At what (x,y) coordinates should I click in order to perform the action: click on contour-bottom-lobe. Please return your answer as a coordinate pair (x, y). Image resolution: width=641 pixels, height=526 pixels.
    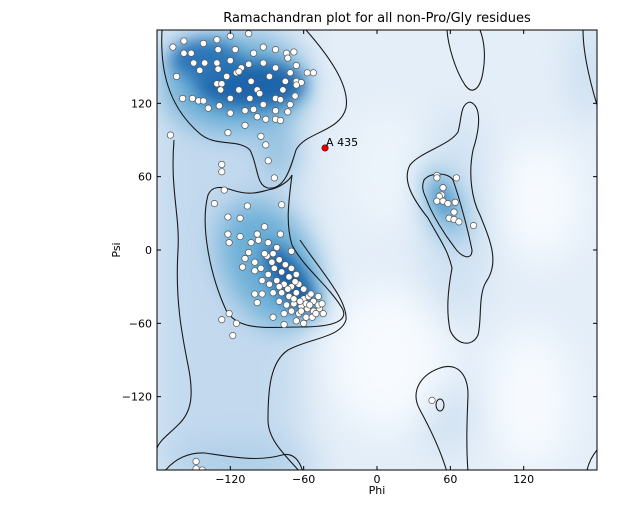
    Looking at the image, I should click on (234, 461).